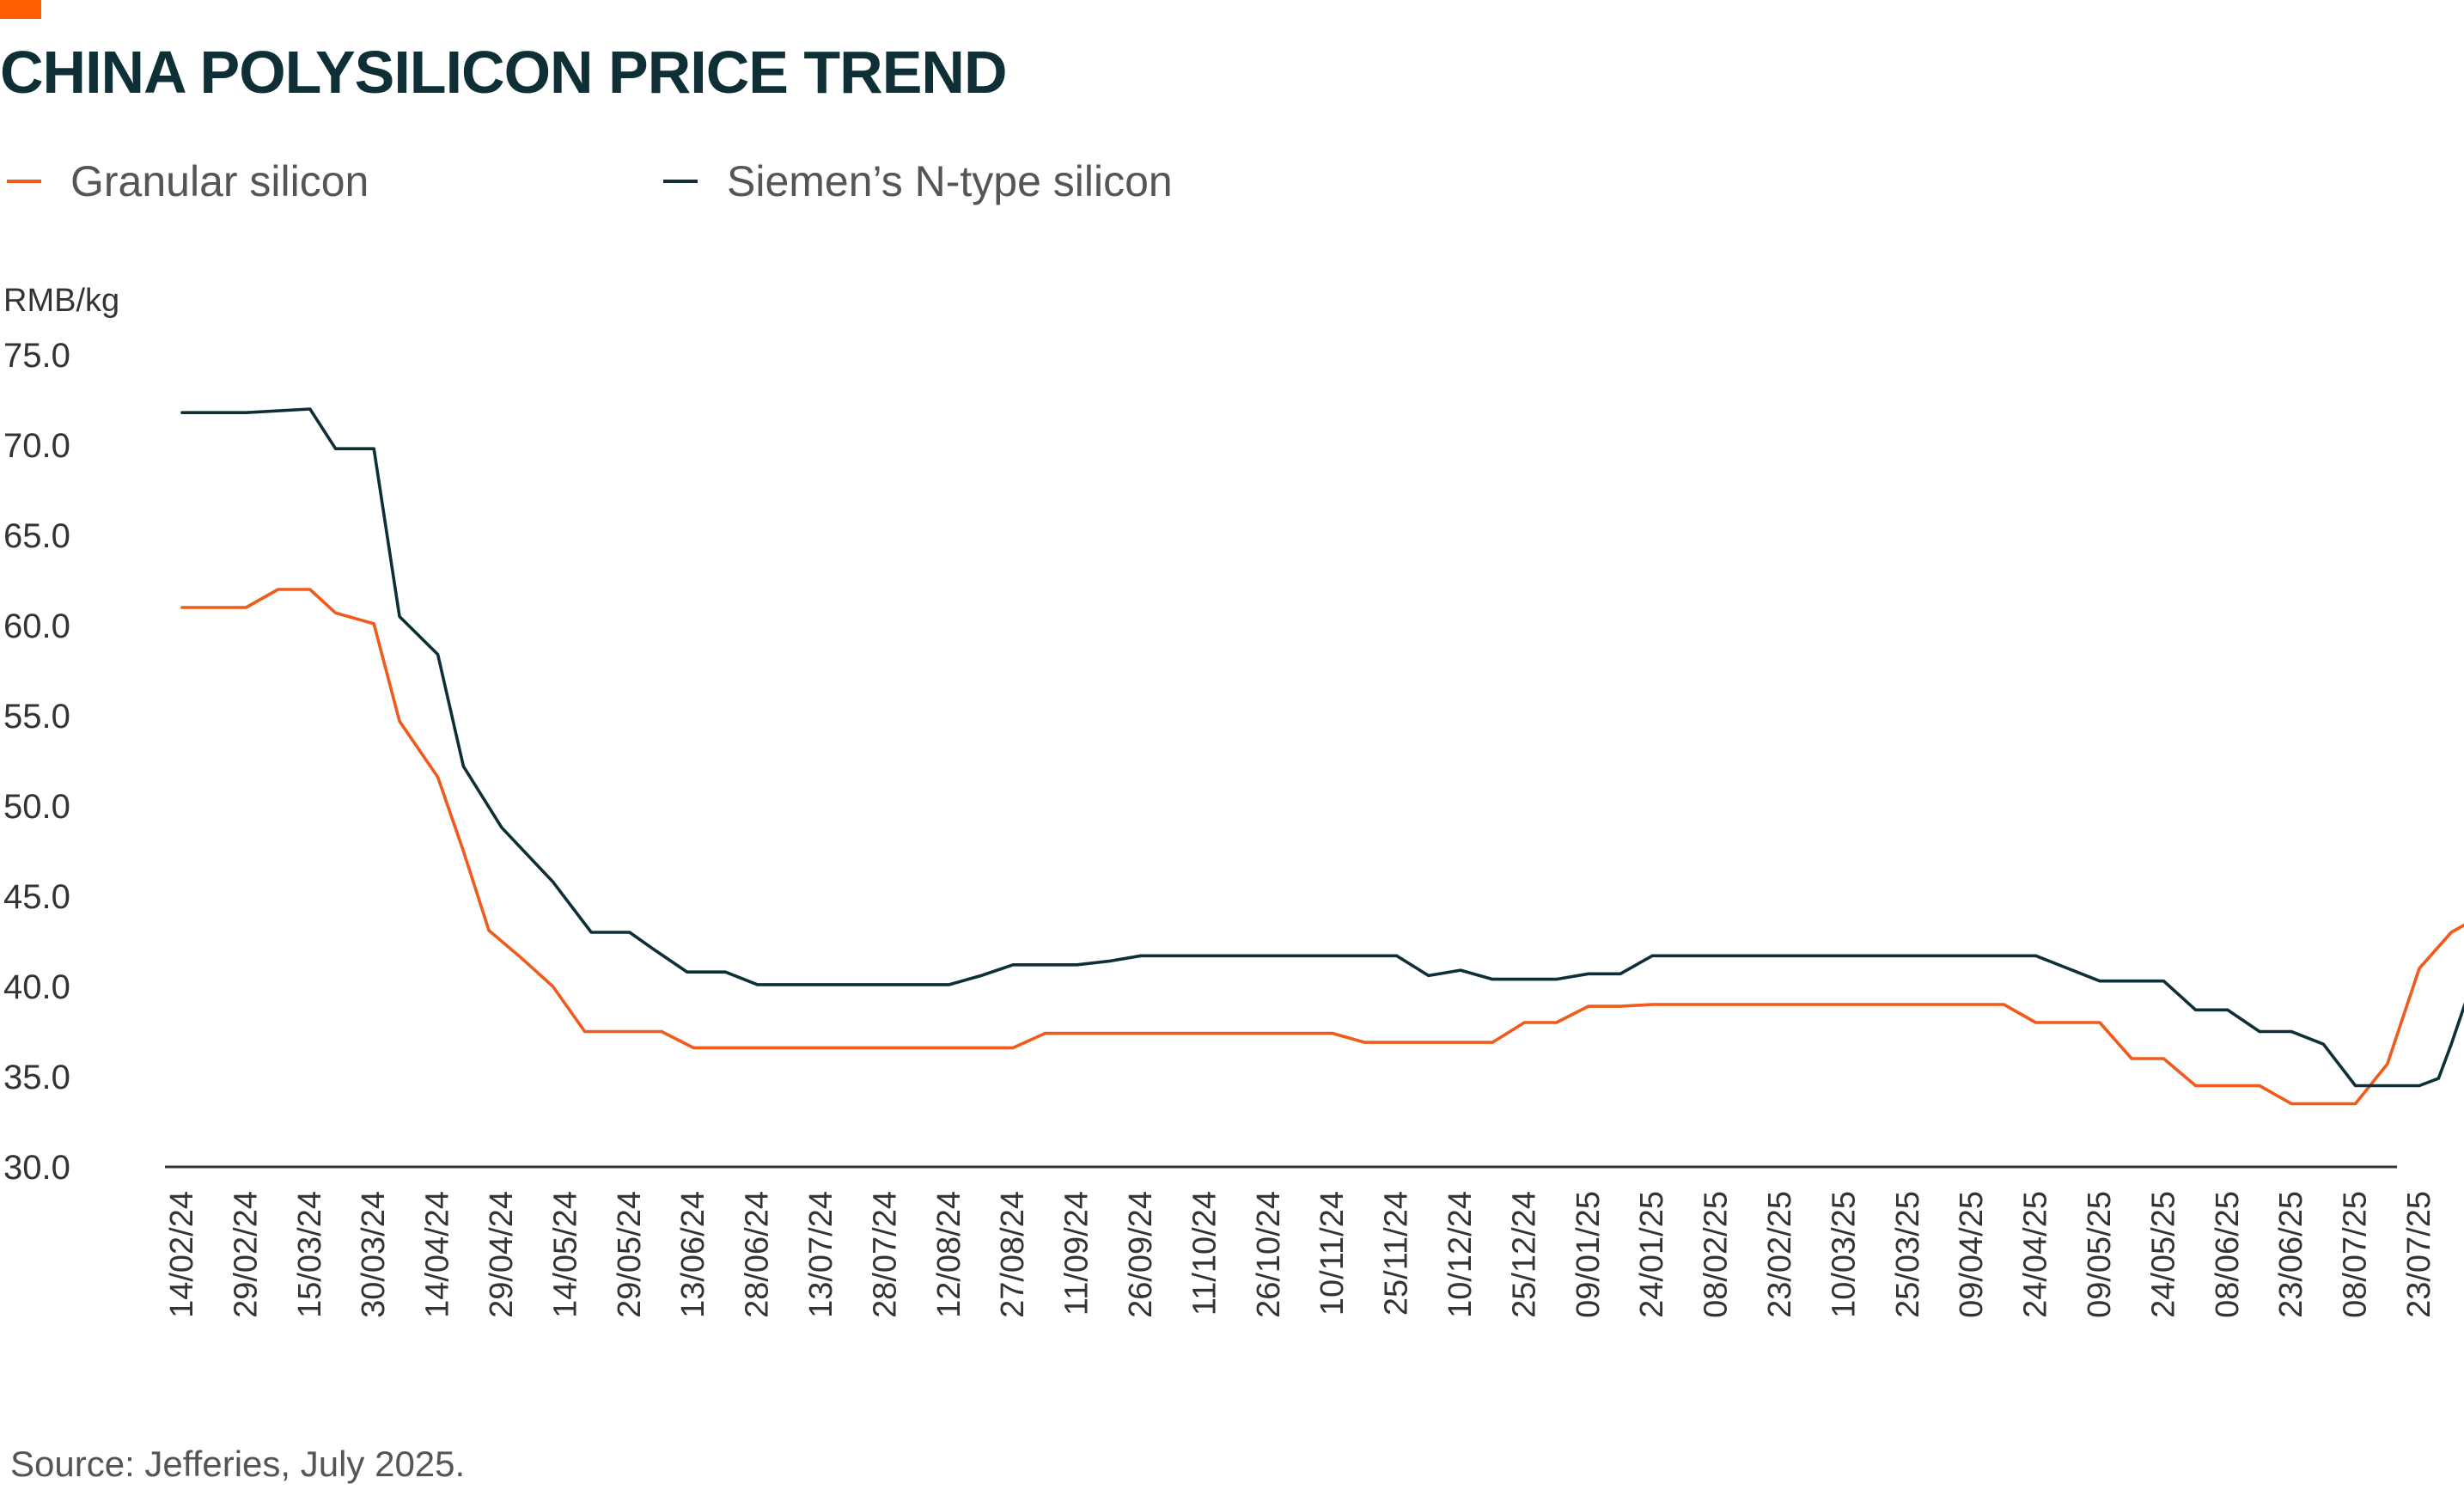  What do you see at coordinates (885, 1254) in the screenshot?
I see `x-tick-label: 28/07/24` at bounding box center [885, 1254].